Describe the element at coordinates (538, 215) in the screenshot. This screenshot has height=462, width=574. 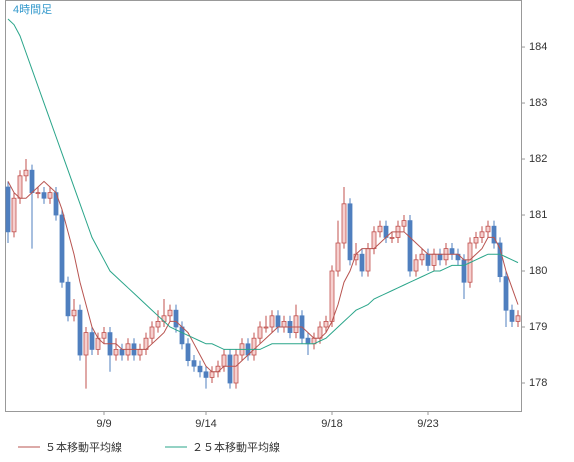
I see `y-tick-label: 181` at that location.